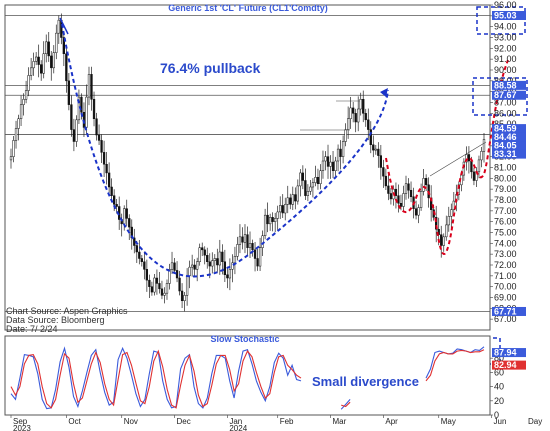 This screenshot has width=550, height=431. I want to click on stoch-tick-label: 80, so click(499, 358).